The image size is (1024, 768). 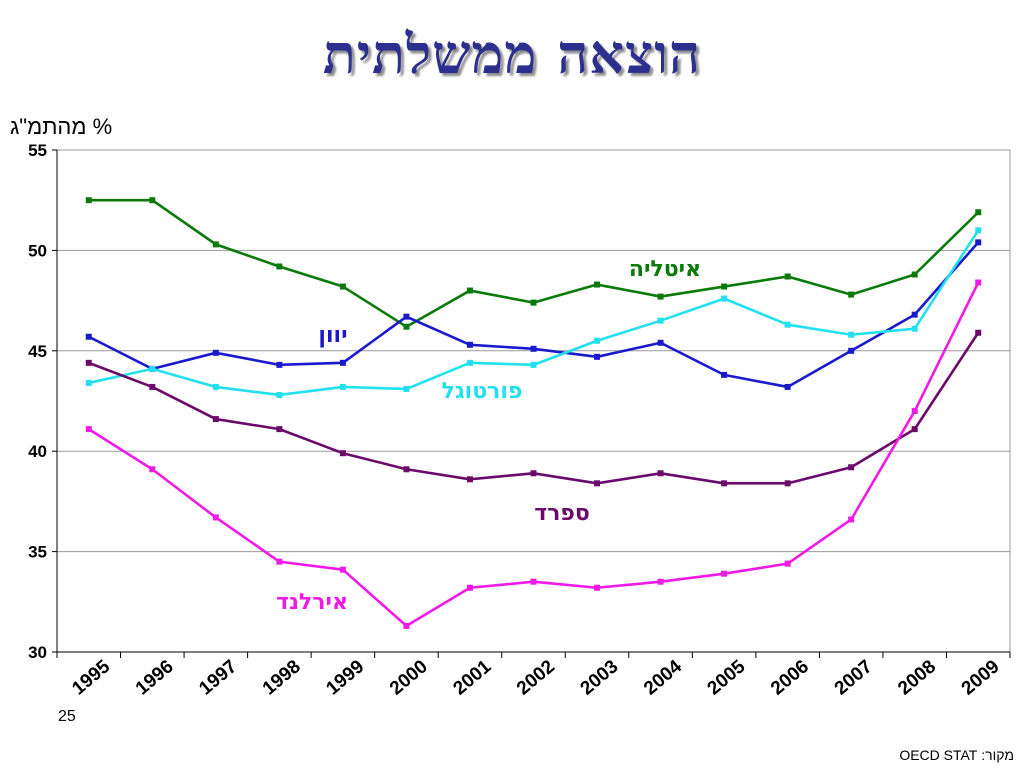 What do you see at coordinates (917, 677) in the screenshot?
I see `x-tick-label: 2008` at bounding box center [917, 677].